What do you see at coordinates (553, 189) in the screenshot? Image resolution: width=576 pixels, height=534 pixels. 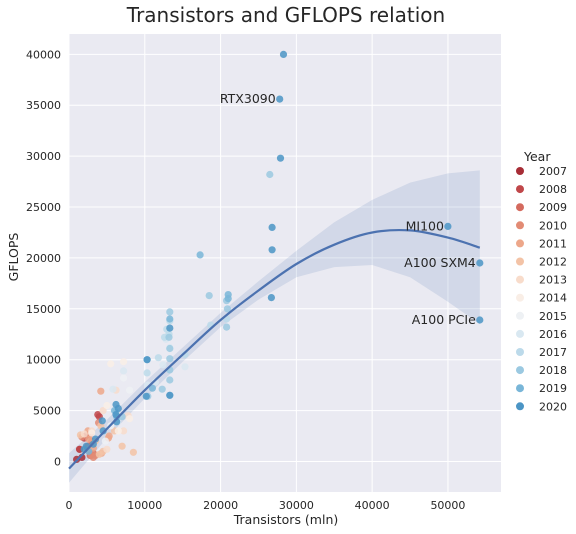 I see `legend-entry: 2008` at bounding box center [553, 189].